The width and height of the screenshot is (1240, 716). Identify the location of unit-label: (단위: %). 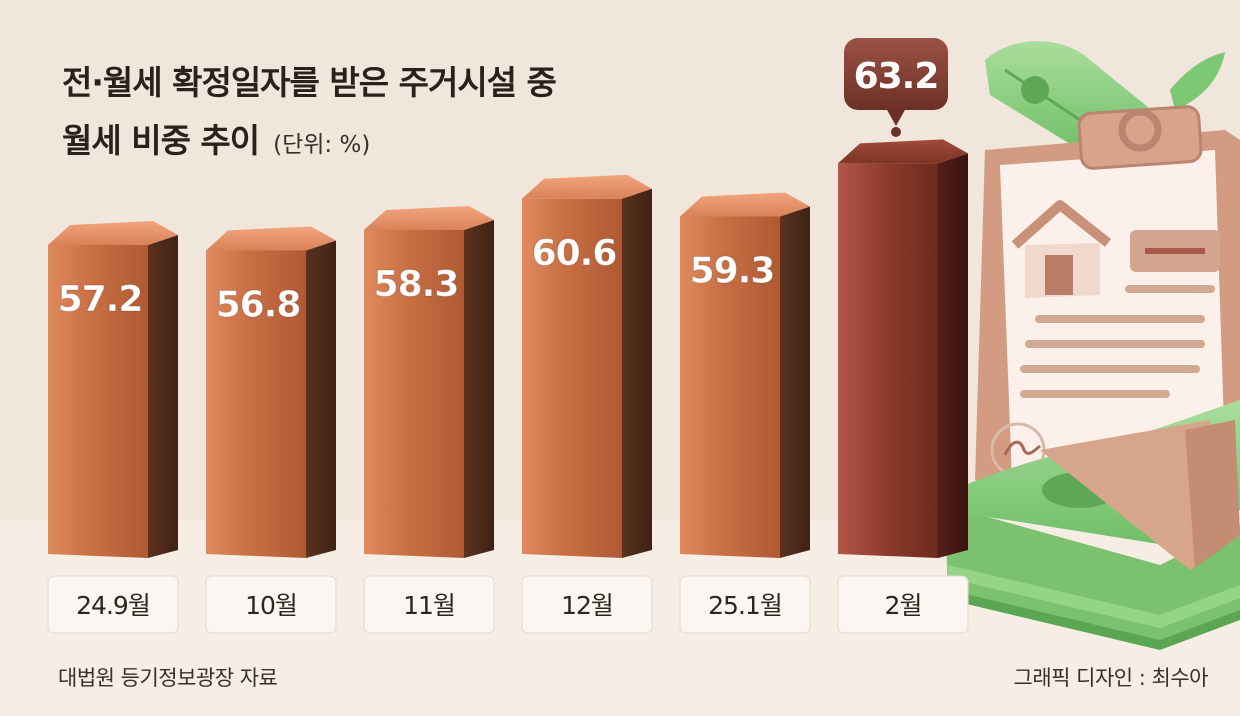
(322, 145).